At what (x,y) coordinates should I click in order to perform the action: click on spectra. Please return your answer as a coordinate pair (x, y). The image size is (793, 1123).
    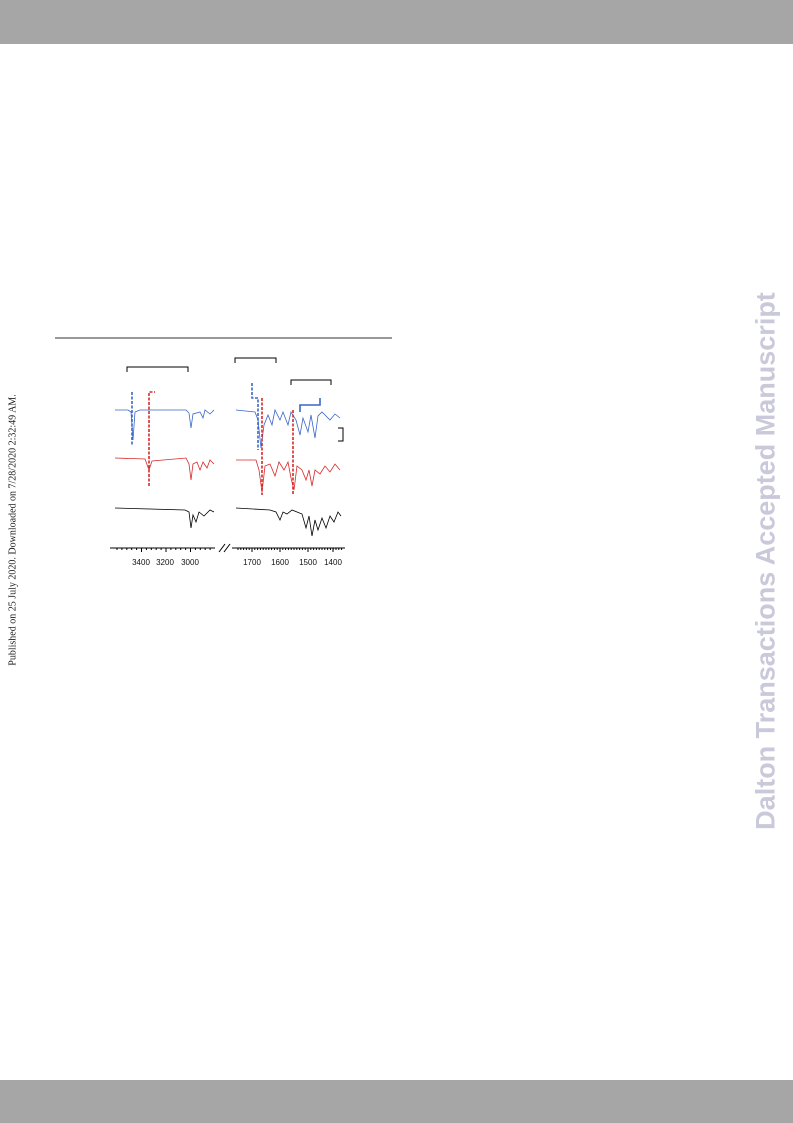
    Looking at the image, I should click on (228, 472).